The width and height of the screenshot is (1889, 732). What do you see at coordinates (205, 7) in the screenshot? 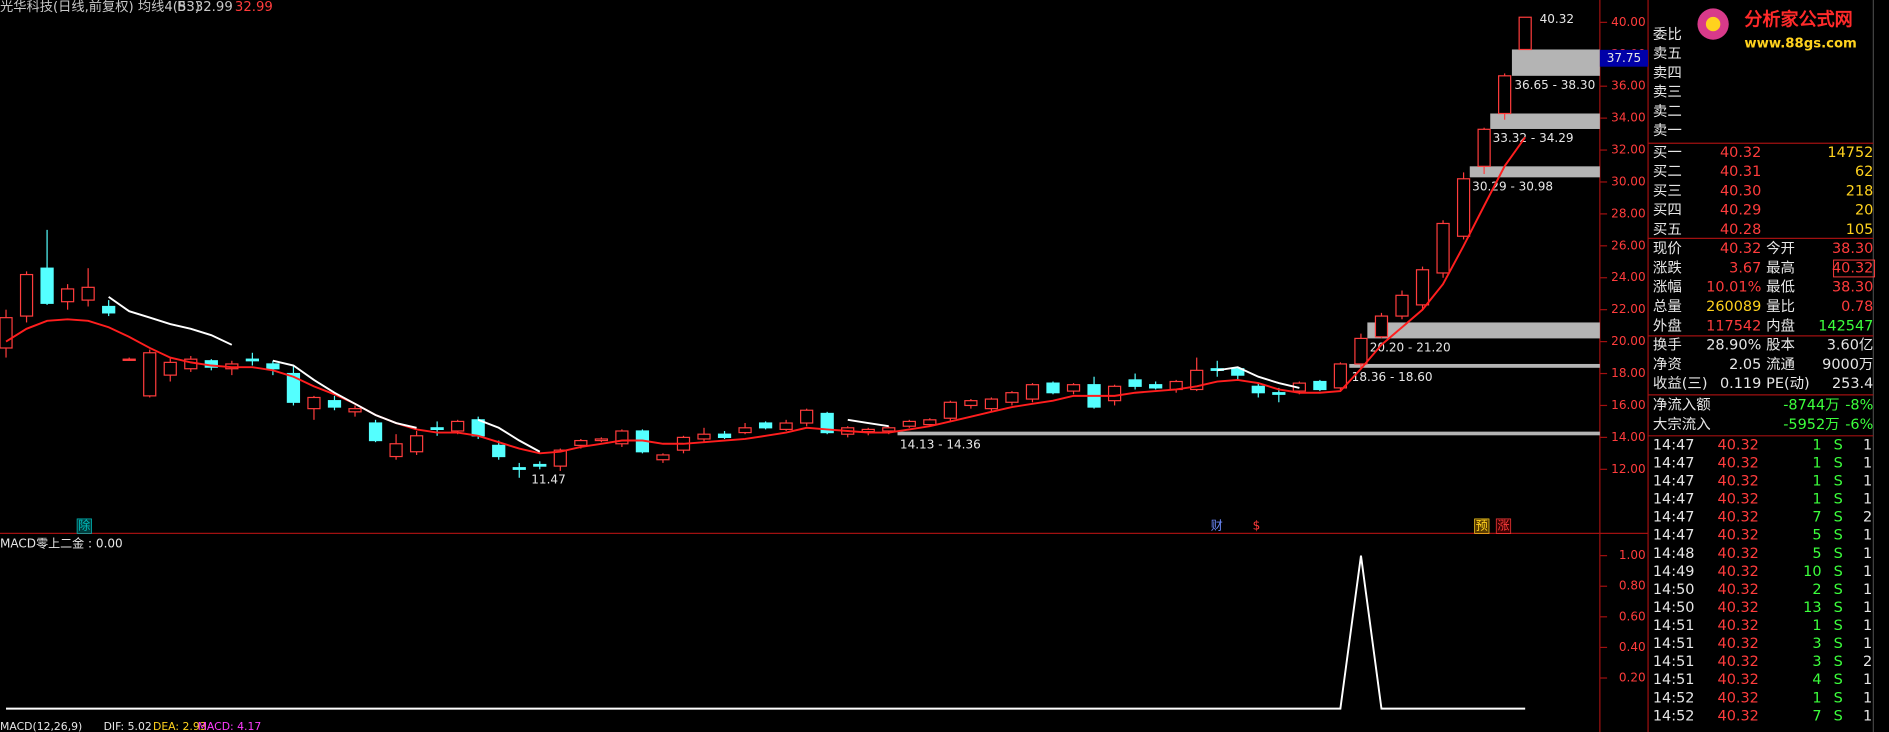
I see `header-b: B: 32.99` at bounding box center [205, 7].